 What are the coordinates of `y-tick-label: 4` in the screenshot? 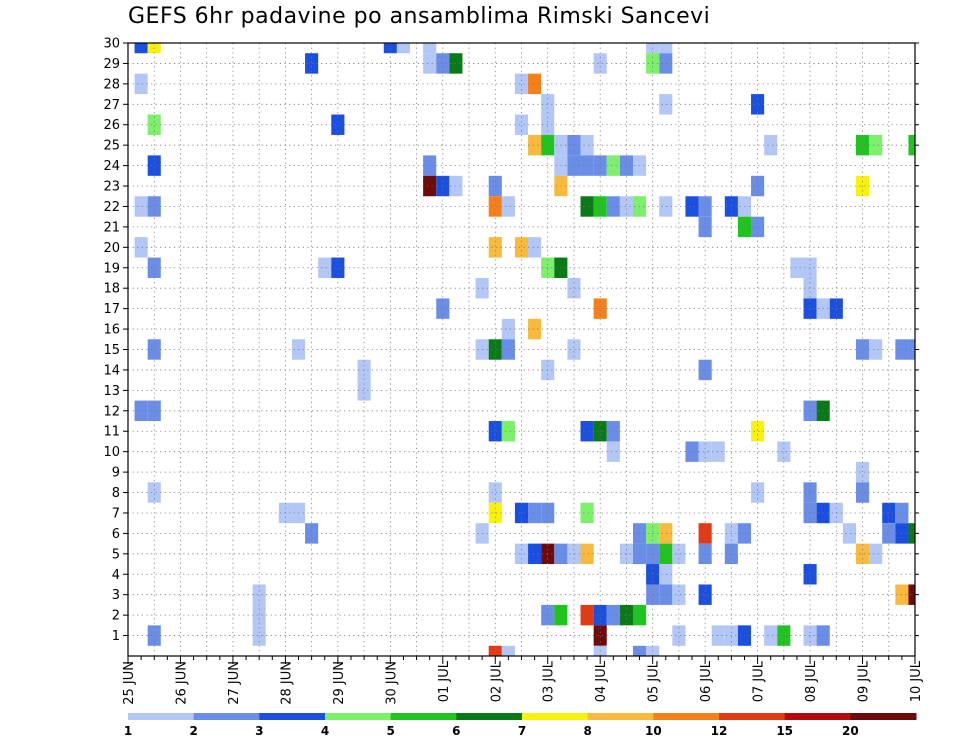 It's located at (116, 575).